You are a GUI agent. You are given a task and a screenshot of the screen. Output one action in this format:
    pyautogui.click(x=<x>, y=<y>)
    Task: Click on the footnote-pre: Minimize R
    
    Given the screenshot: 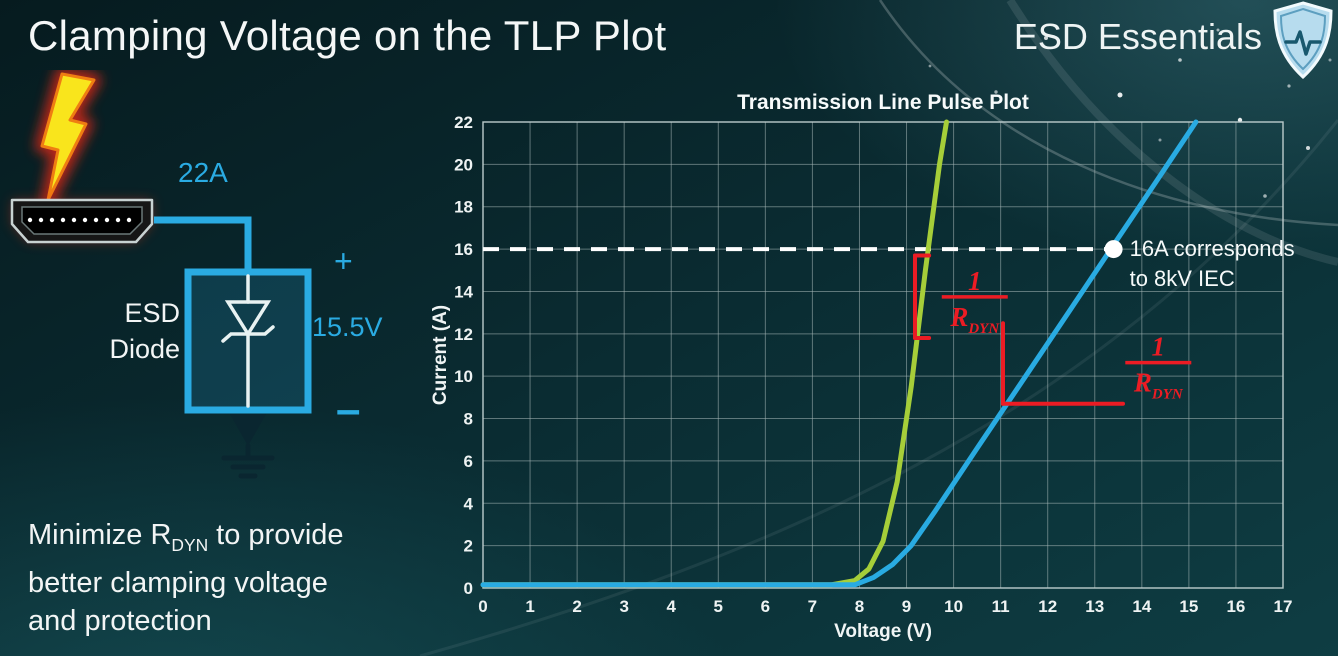 What is the action you would take?
    pyautogui.click(x=100, y=535)
    